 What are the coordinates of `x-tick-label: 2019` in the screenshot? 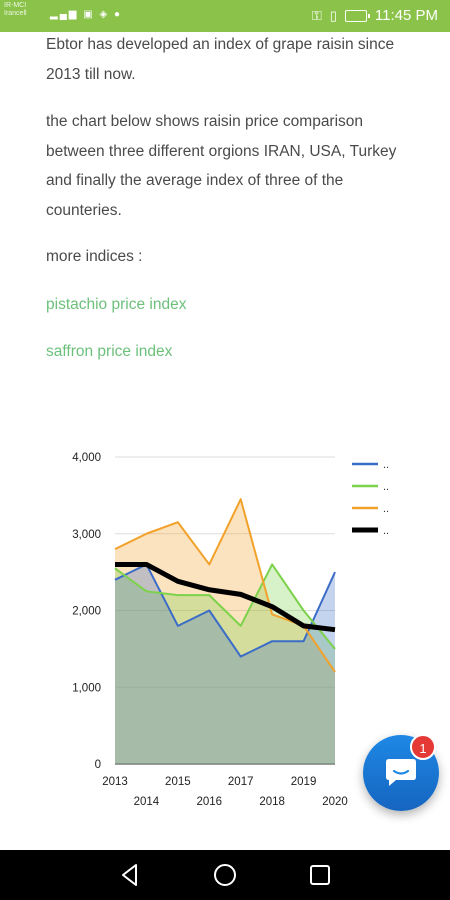 It's located at (304, 782).